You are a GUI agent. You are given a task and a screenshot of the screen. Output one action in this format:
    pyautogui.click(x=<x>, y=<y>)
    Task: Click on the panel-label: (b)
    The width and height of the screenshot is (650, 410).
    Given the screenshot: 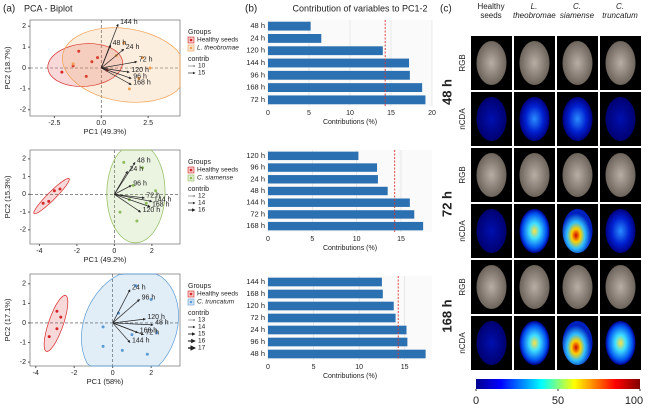 What is the action you would take?
    pyautogui.click(x=251, y=9)
    